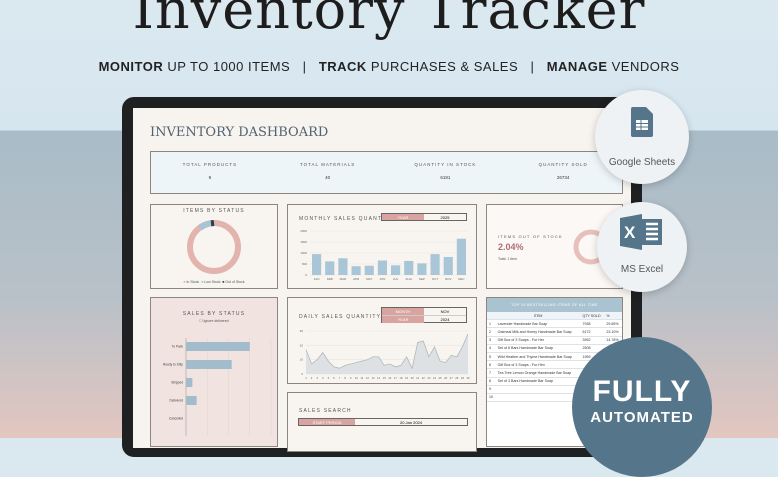 This screenshot has width=778, height=477. What do you see at coordinates (445, 217) in the screenshot?
I see `year-value: 2025` at bounding box center [445, 217].